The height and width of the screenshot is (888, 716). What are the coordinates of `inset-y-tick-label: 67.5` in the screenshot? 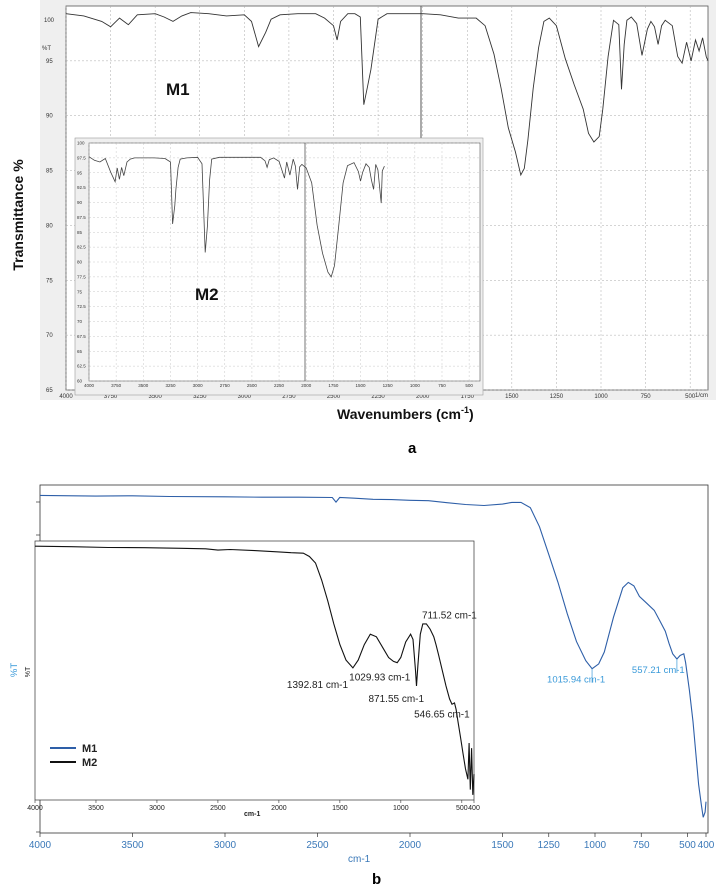 It's located at (81, 336).